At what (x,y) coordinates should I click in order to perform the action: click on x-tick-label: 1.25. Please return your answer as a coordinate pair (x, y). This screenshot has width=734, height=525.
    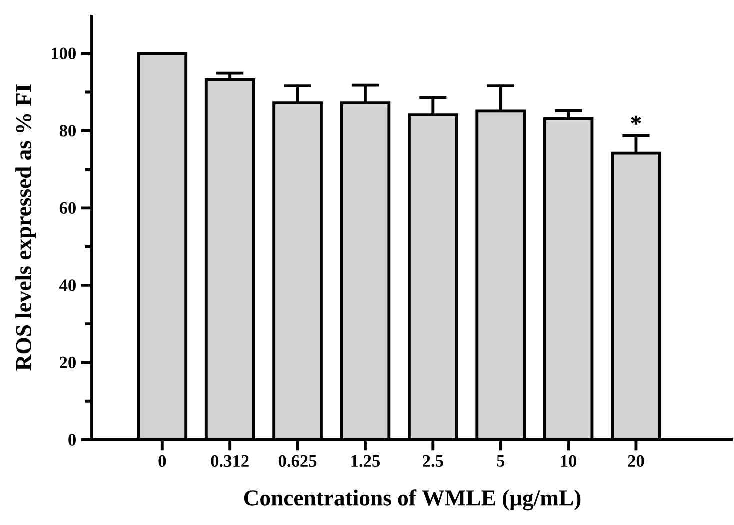
    Looking at the image, I should click on (366, 461).